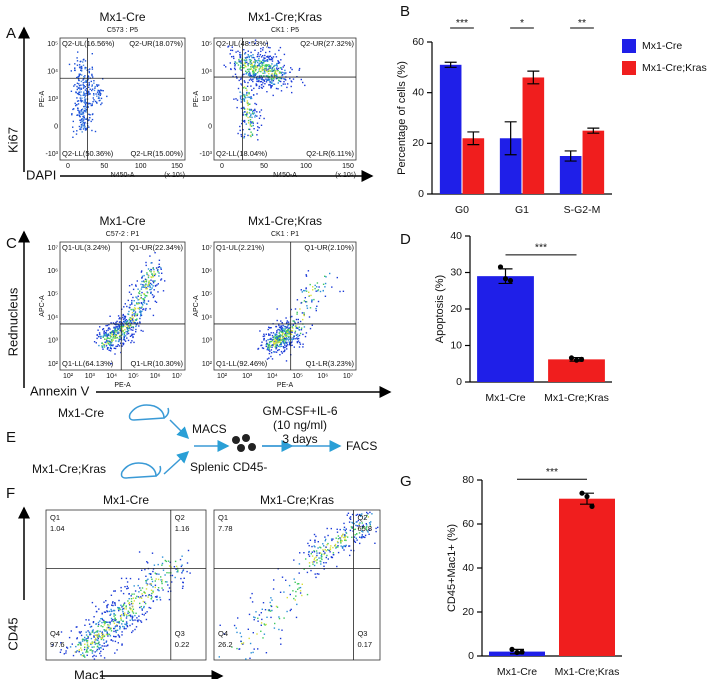 The height and width of the screenshot is (679, 711). What do you see at coordinates (517, 672) in the screenshot?
I see `x-tick-label: Mx1-Cre` at bounding box center [517, 672].